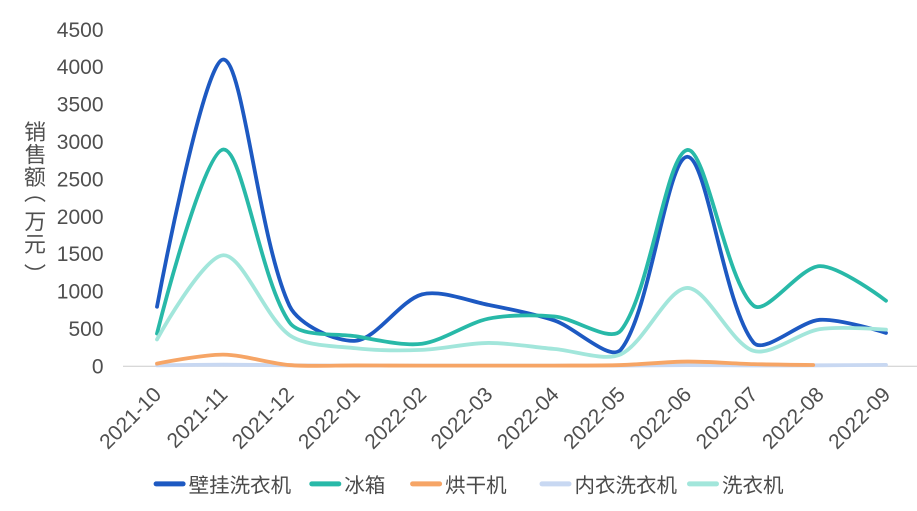  I want to click on svg-text: 1500, so click(80, 254).